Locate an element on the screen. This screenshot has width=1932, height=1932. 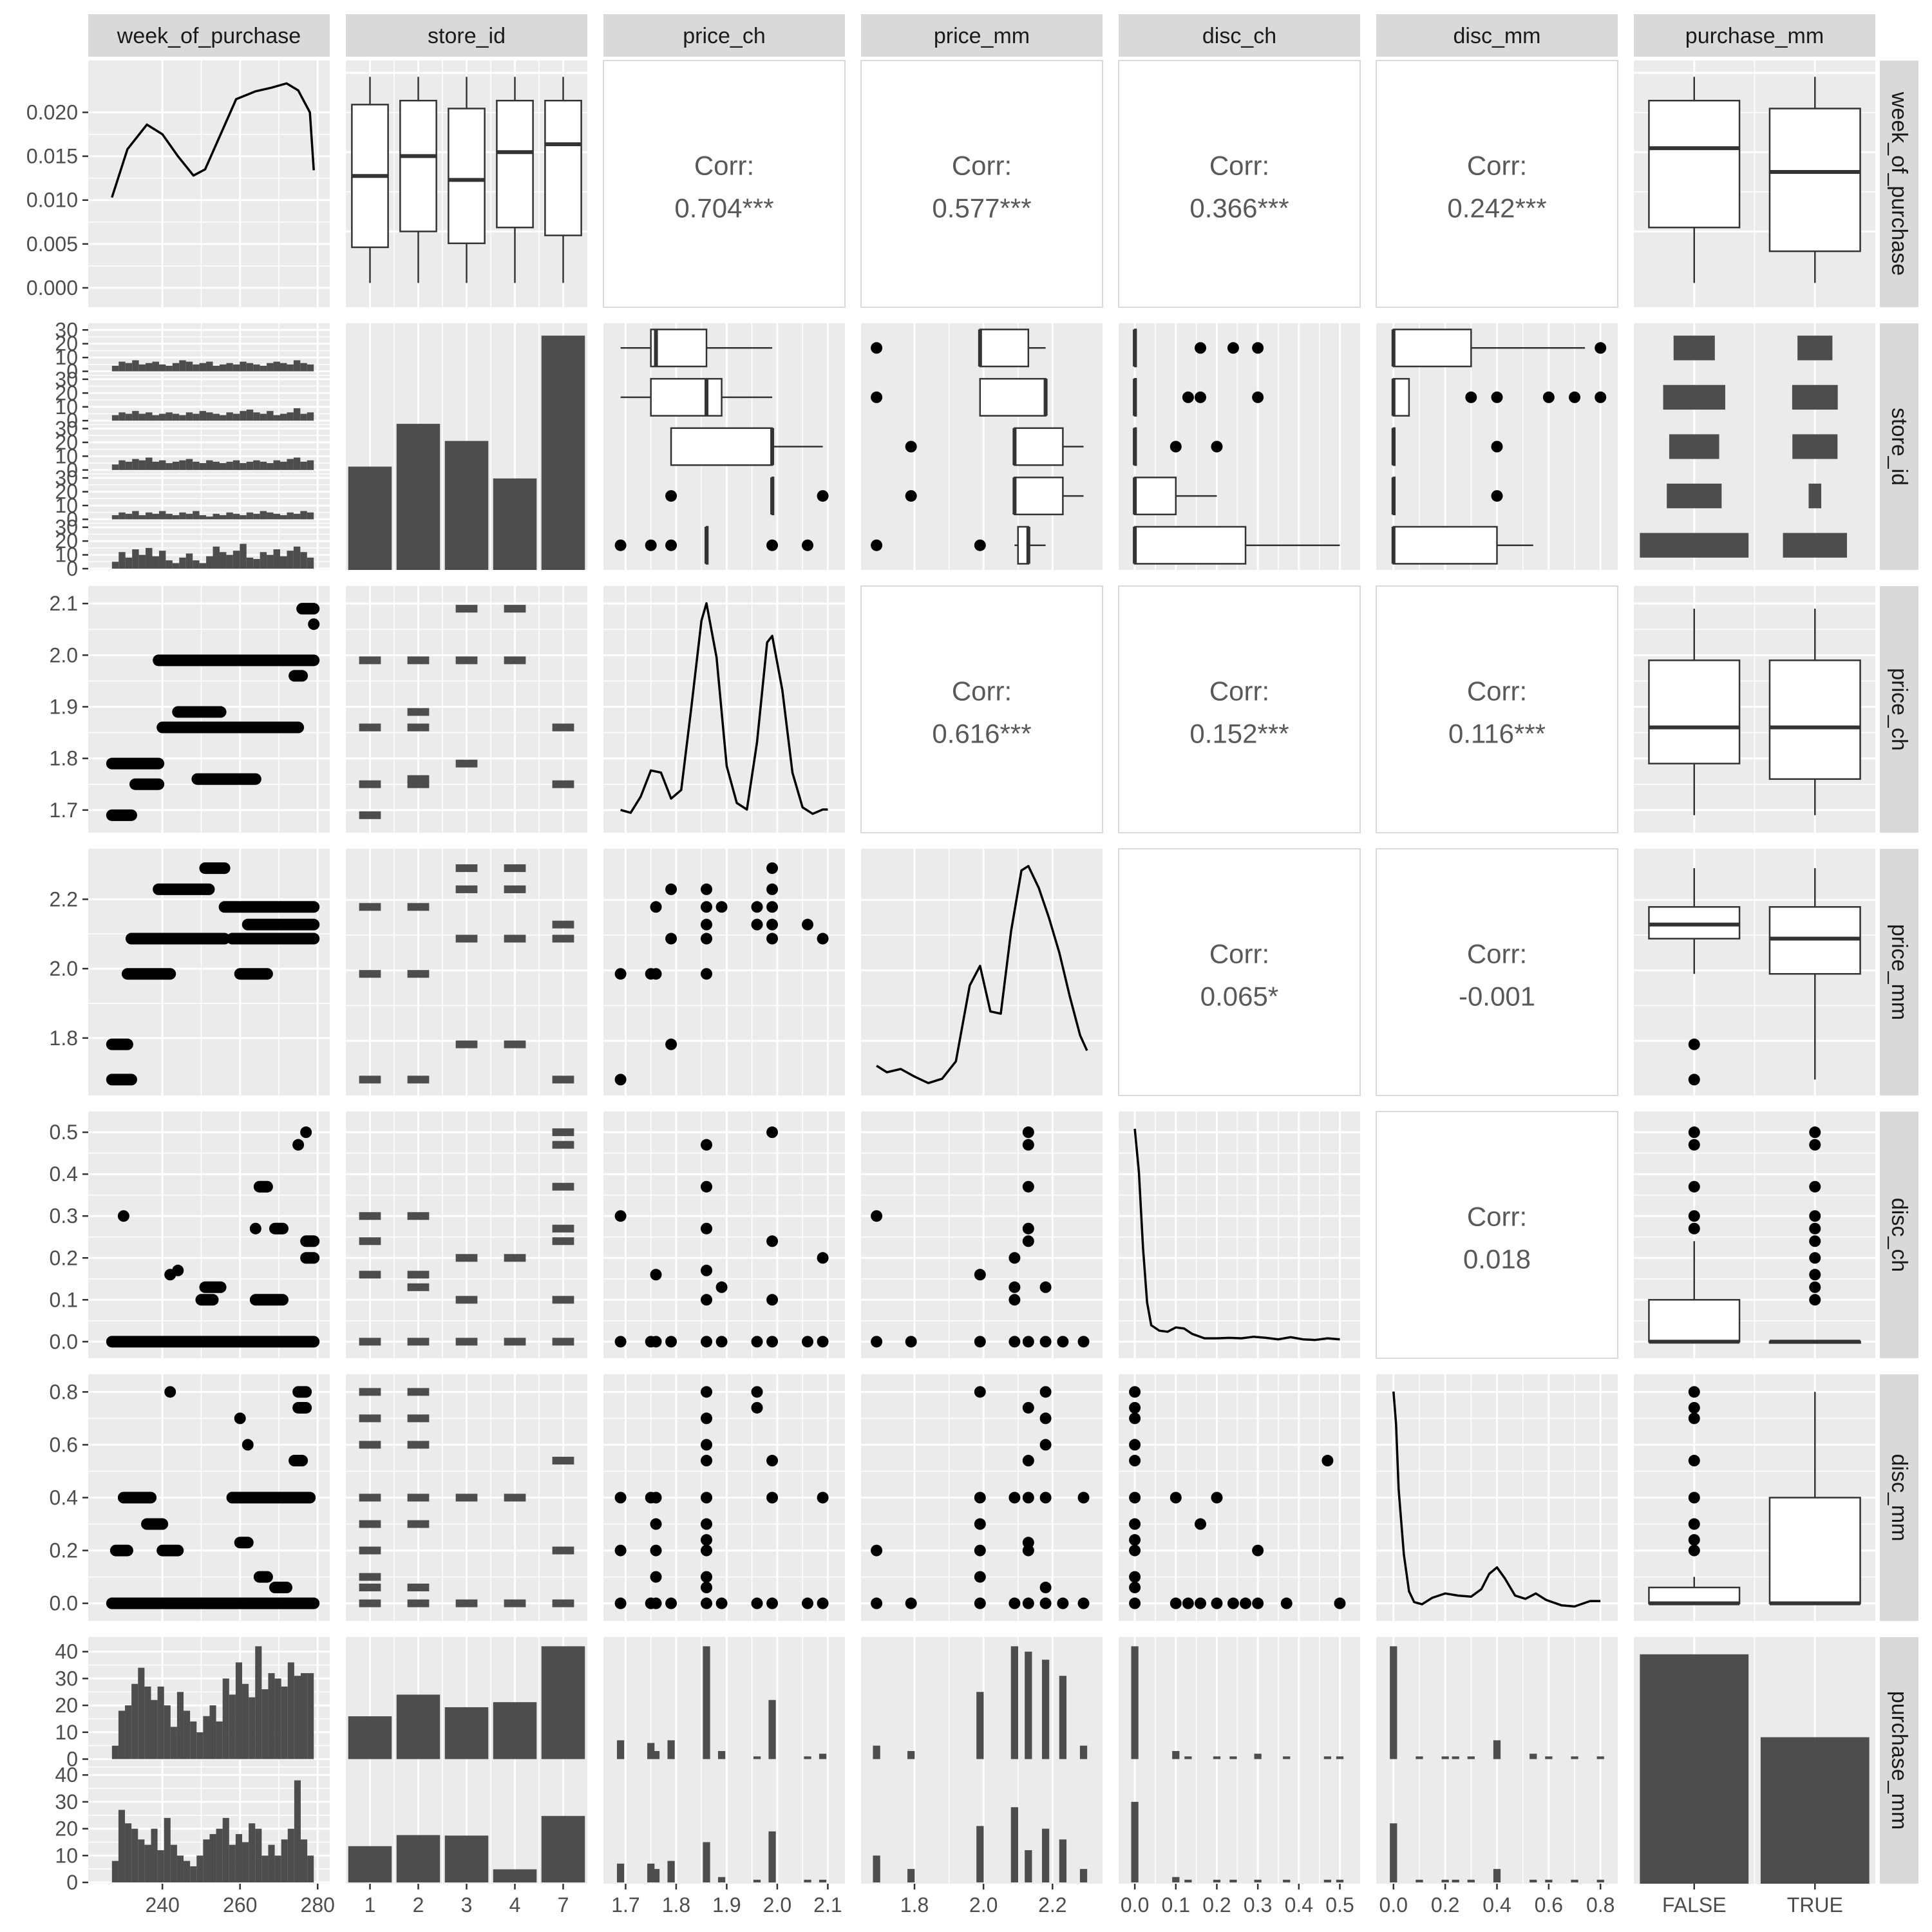
y-tick-label: 30 is located at coordinates (66, 1802).